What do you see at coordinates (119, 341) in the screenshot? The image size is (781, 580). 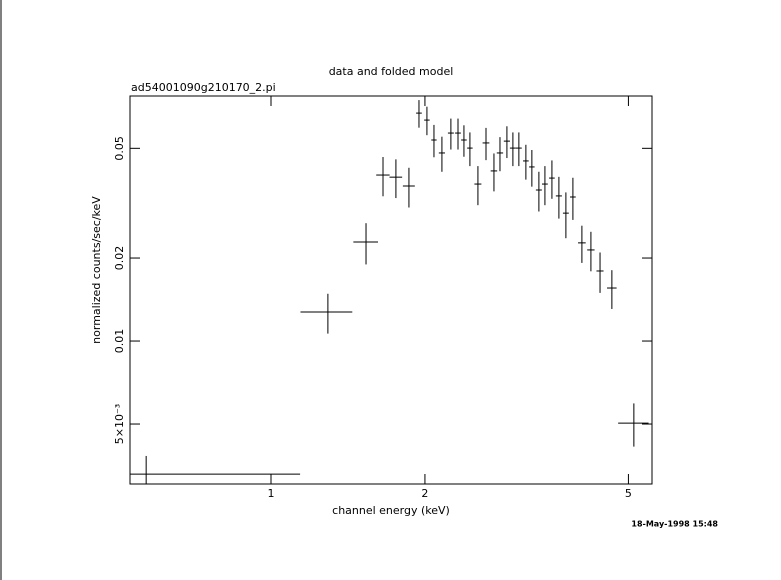 I see `y-tick-label: 0.01` at bounding box center [119, 341].